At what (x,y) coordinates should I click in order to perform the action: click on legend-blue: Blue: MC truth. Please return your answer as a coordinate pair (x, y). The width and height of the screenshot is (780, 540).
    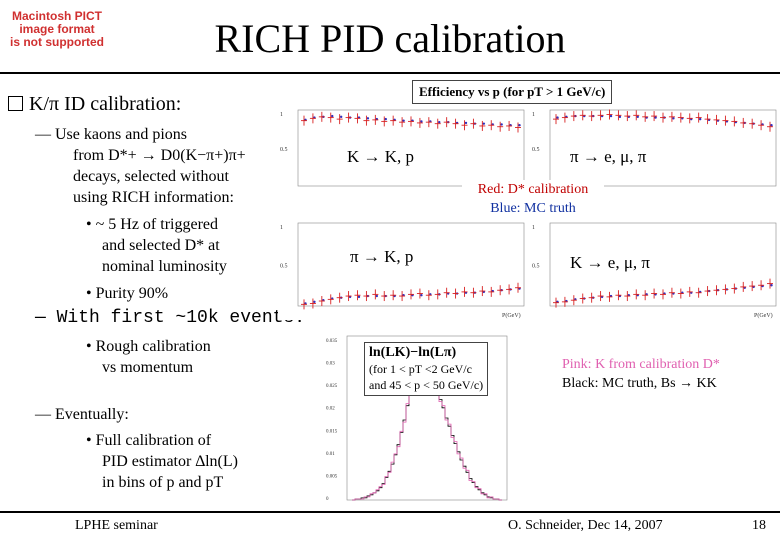
    Looking at the image, I should click on (533, 208).